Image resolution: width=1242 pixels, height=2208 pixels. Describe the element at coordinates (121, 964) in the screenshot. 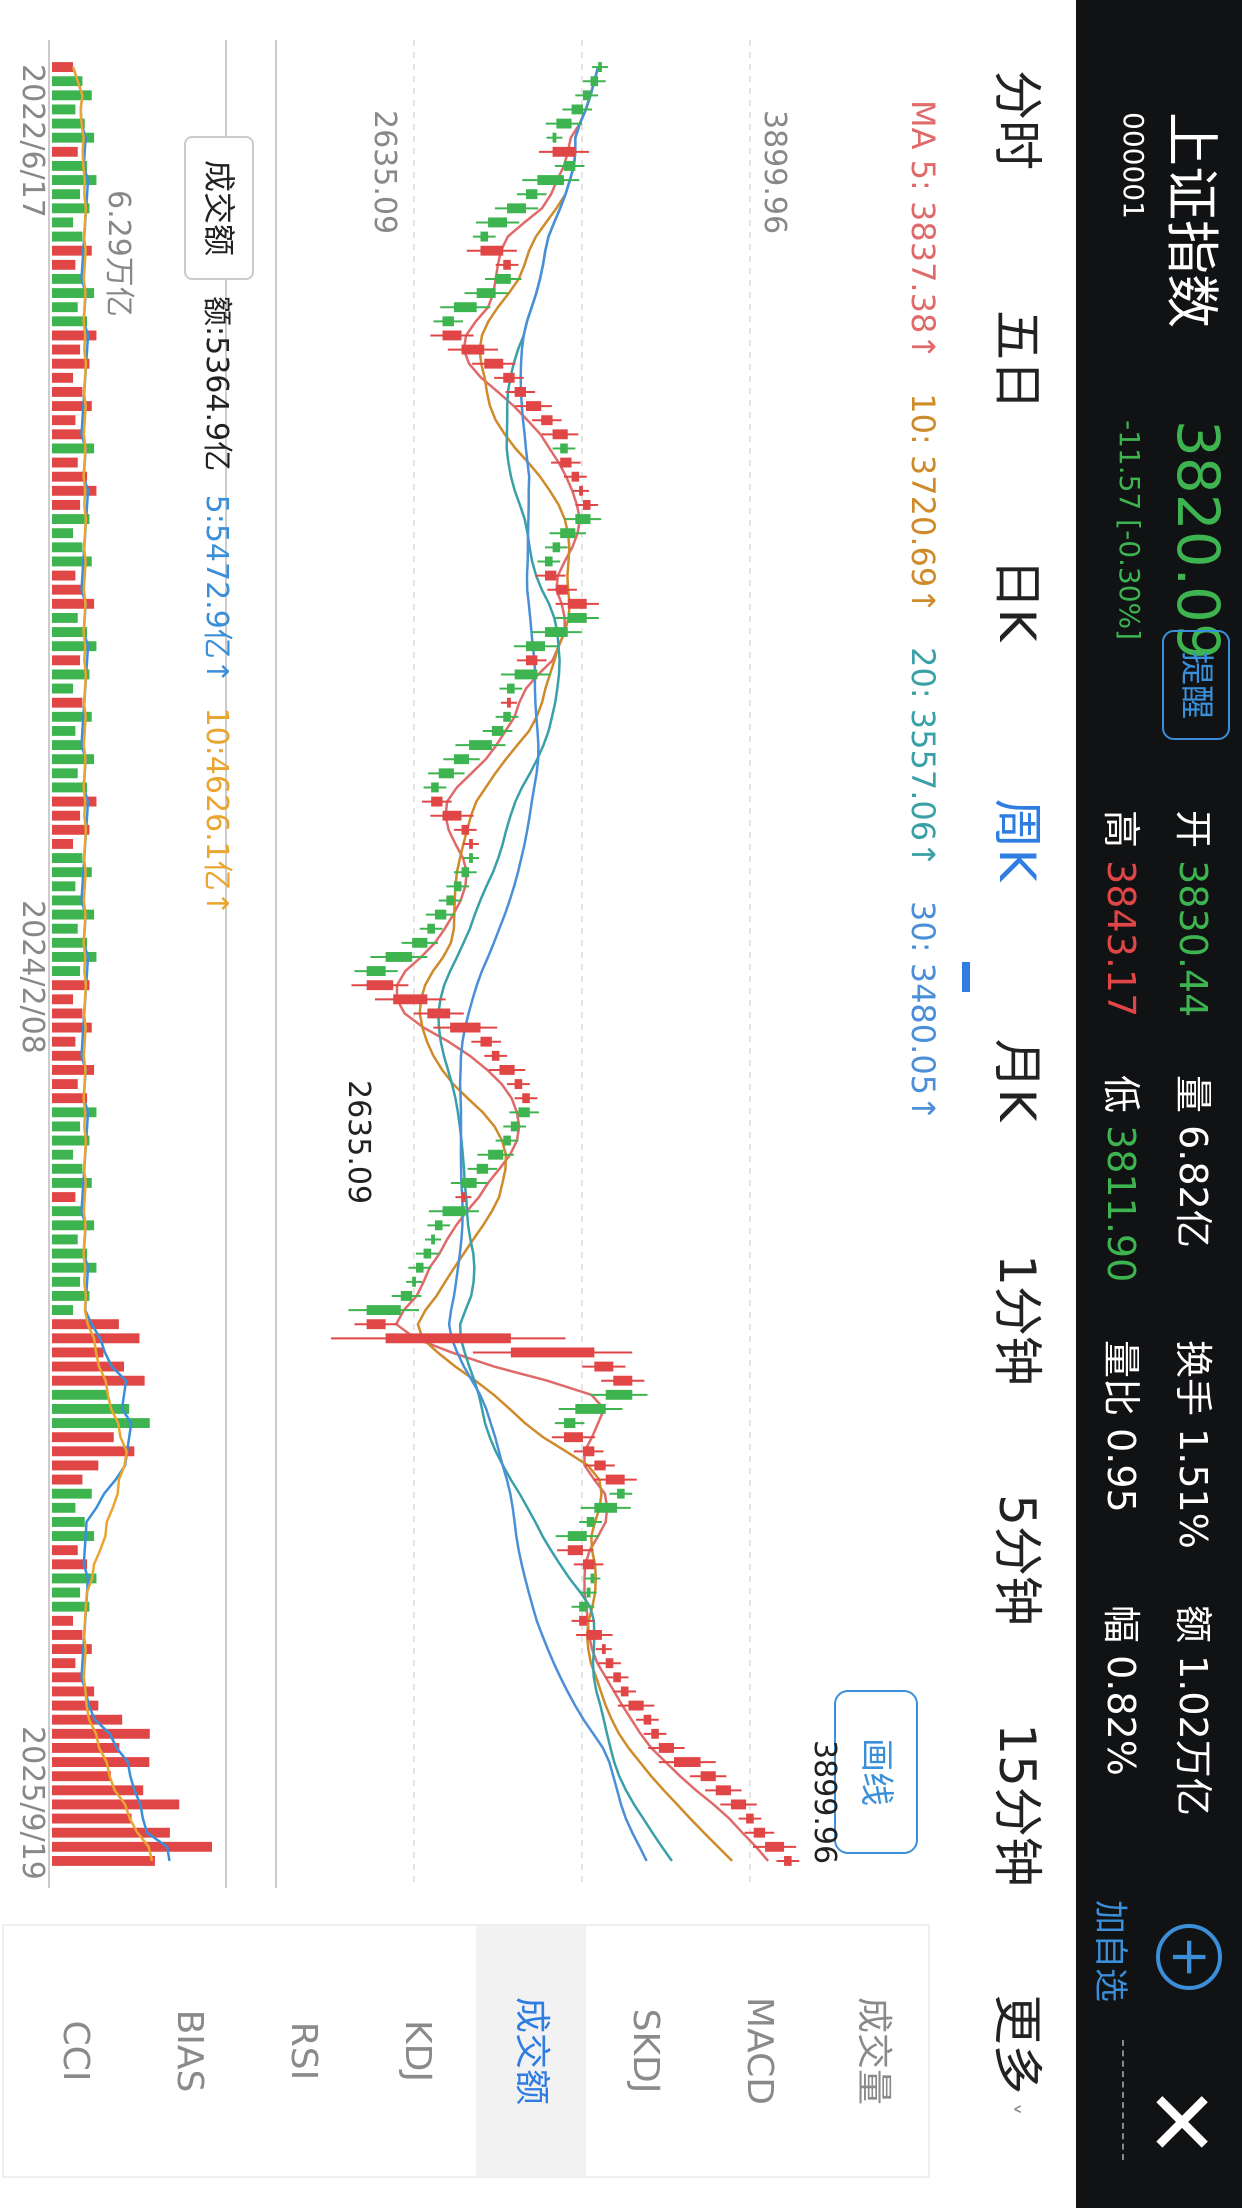

I see `turnover-ma-lines` at that location.